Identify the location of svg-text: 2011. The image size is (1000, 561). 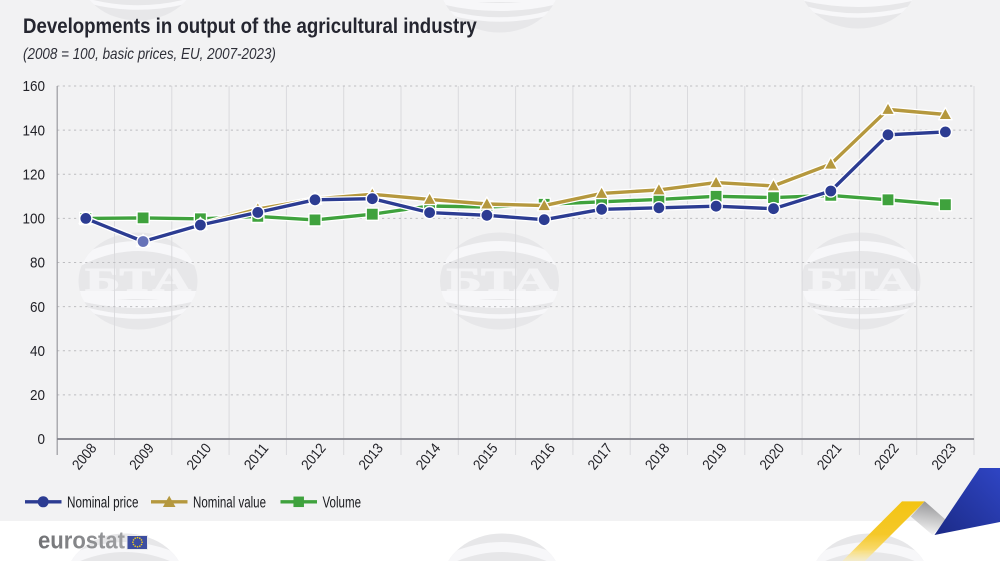
(256, 457).